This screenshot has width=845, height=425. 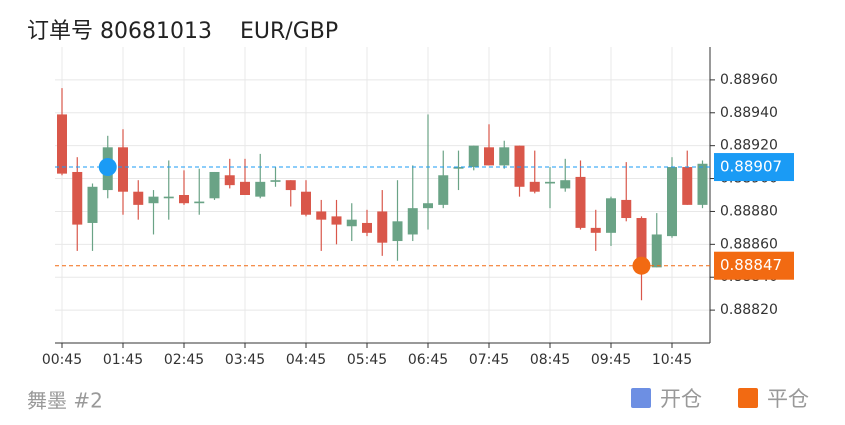 What do you see at coordinates (65, 401) in the screenshot?
I see `footer: 舞墨 #2` at bounding box center [65, 401].